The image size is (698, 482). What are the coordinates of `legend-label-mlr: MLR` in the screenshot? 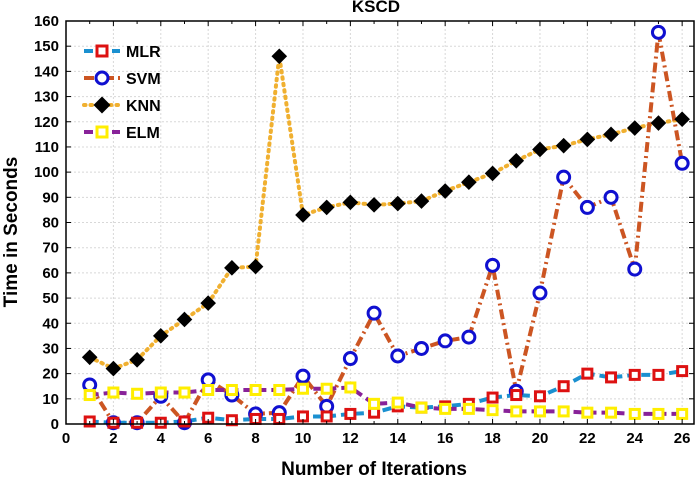 It's located at (143, 52).